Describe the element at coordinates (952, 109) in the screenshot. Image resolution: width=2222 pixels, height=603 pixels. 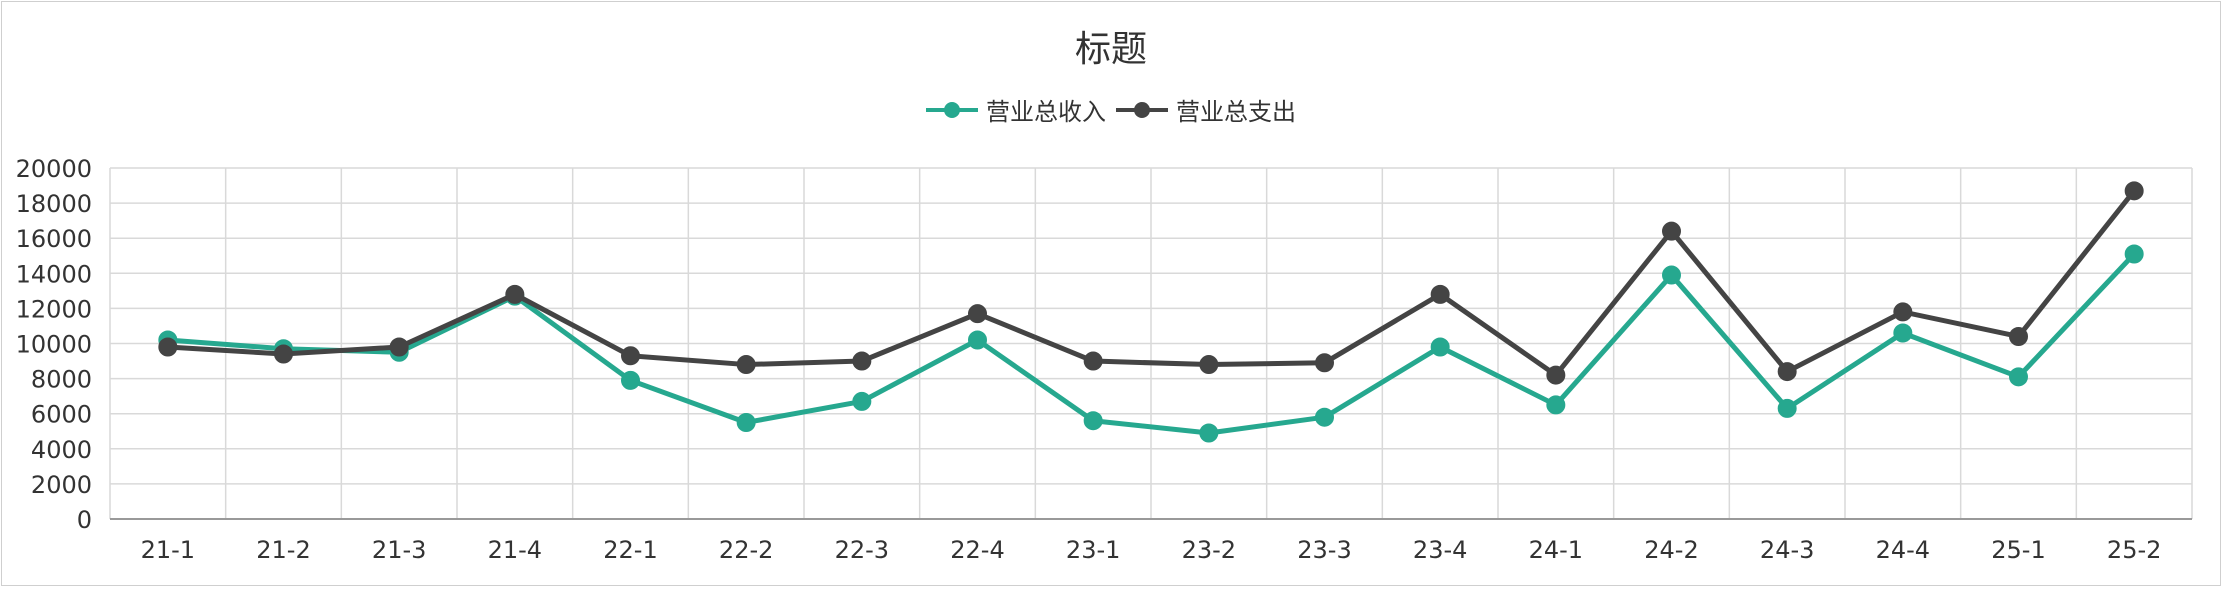
I see `legend-swatch-revenue` at that location.